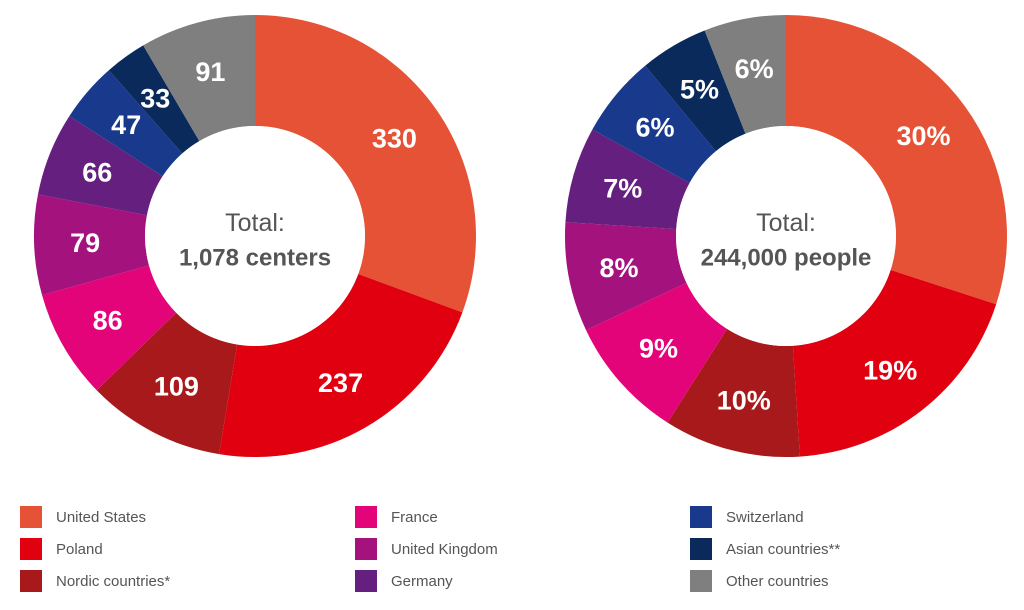  Describe the element at coordinates (176, 387) in the screenshot. I see `slice-value-label-nordic-countries: 109` at that location.